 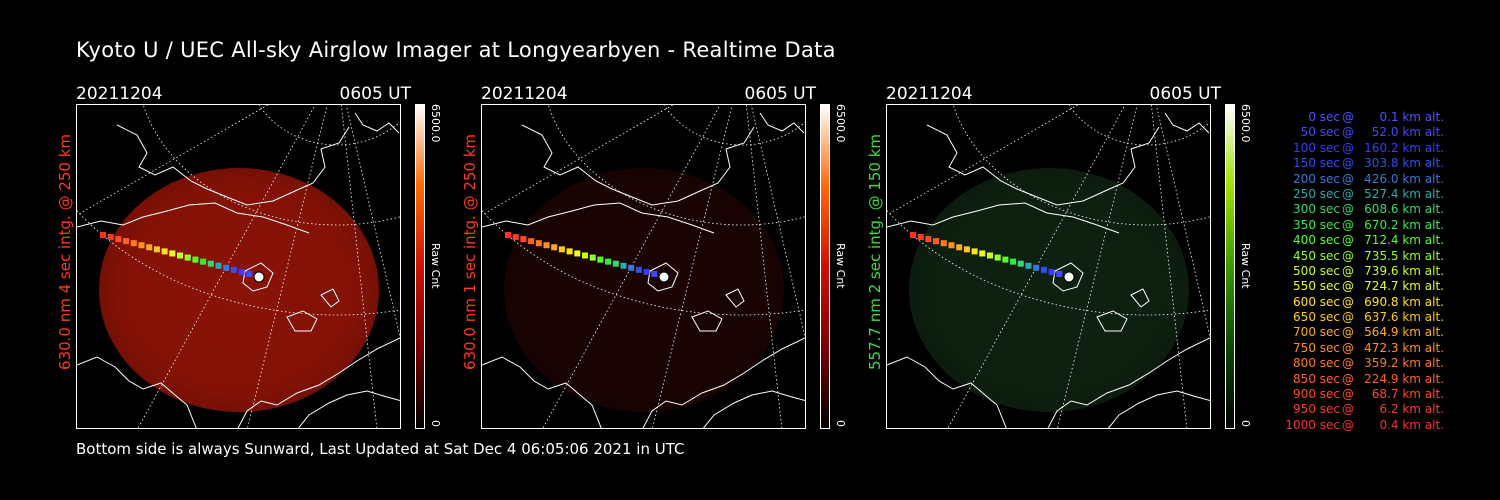 What do you see at coordinates (1316, 147) in the screenshot?
I see `legend-seconds: 100 sec` at bounding box center [1316, 147].